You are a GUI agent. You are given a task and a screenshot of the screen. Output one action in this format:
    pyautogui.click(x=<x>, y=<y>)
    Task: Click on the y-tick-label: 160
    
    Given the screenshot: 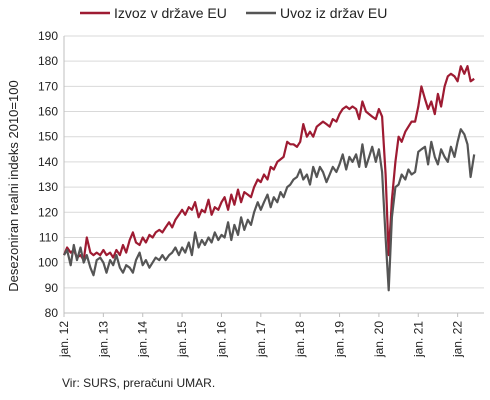 What is the action you would take?
    pyautogui.click(x=48, y=112)
    